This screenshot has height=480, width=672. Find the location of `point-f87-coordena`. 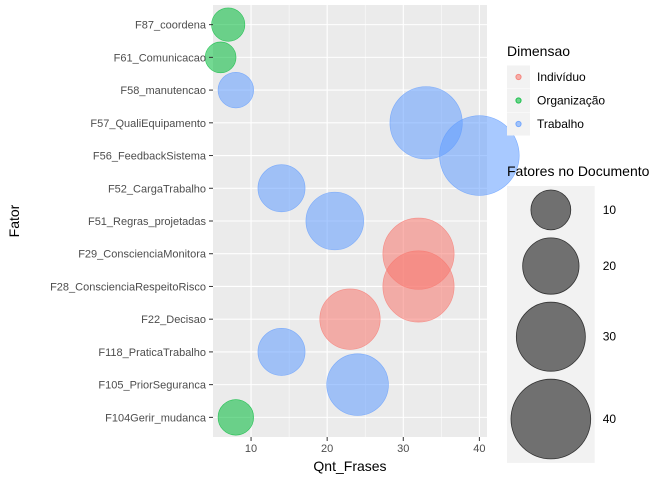

point-f87-coordena is located at coordinates (228, 24).